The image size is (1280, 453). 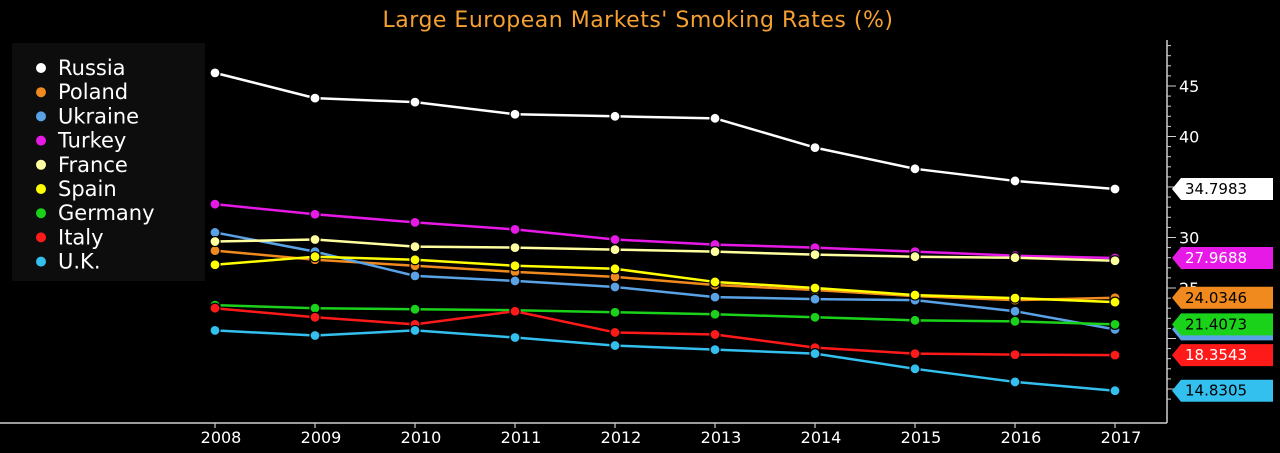 What do you see at coordinates (91, 141) in the screenshot?
I see `legend-label: Turkey` at bounding box center [91, 141].